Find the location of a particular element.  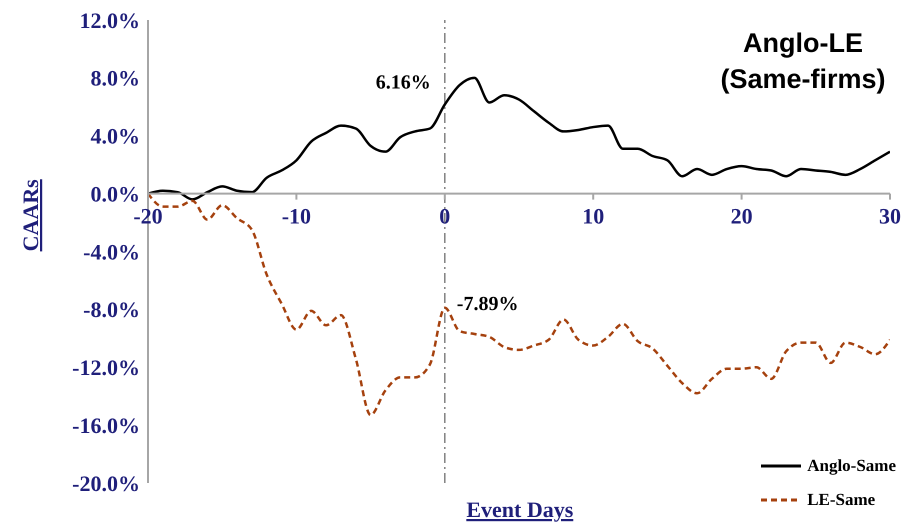

y-tick-label: 12.0% is located at coordinates (110, 20).